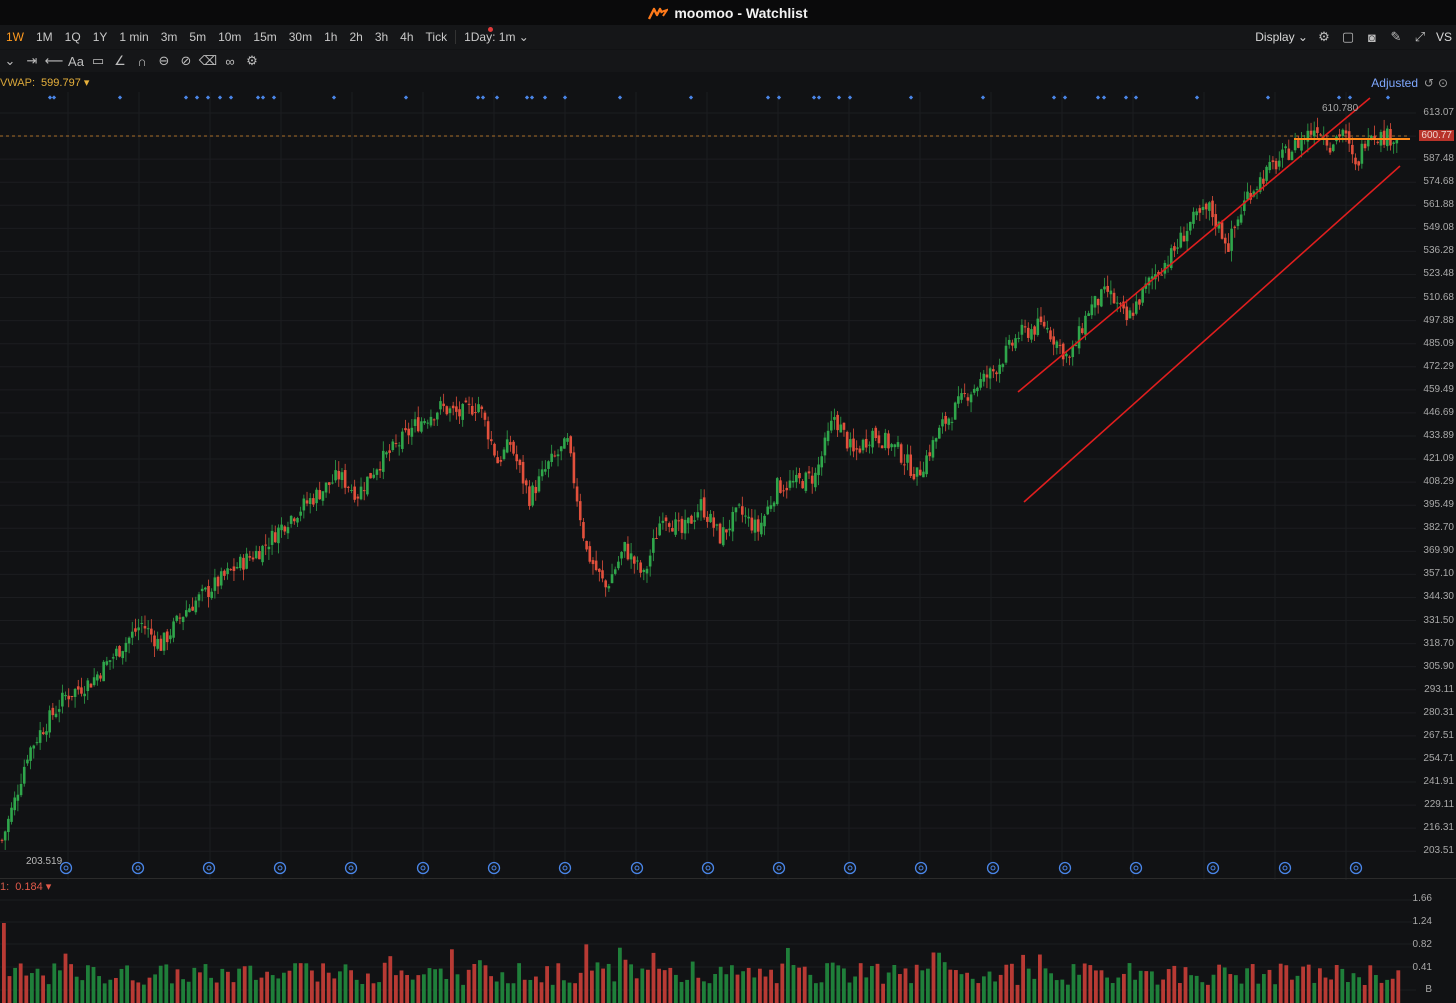 This screenshot has height=1003, width=1456. Describe the element at coordinates (186, 60) in the screenshot. I see `hide-drawing-icon: ⊘` at that location.